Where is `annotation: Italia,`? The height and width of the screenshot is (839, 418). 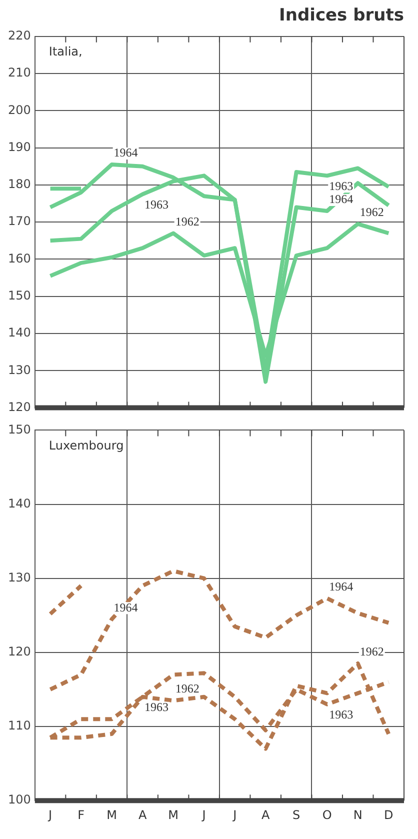 annotation: Italia, is located at coordinates (65, 51).